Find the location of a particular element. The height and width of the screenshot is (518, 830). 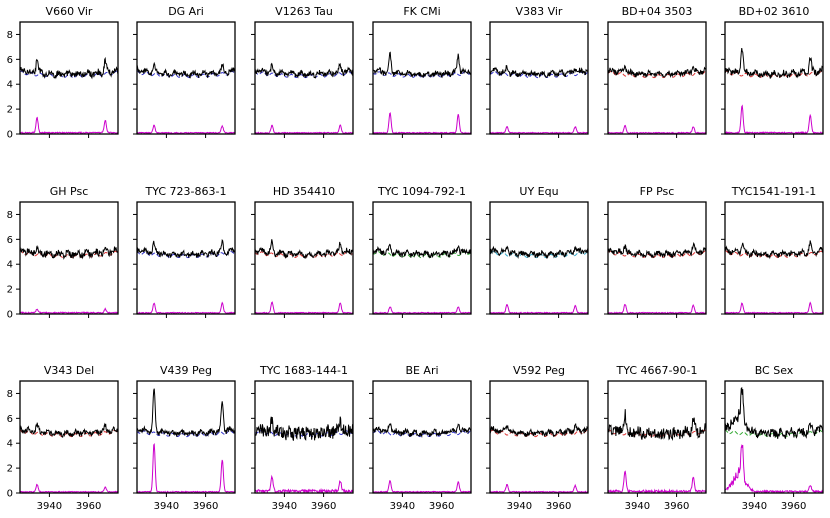

panel-title: V439 Peg is located at coordinates (186, 370).